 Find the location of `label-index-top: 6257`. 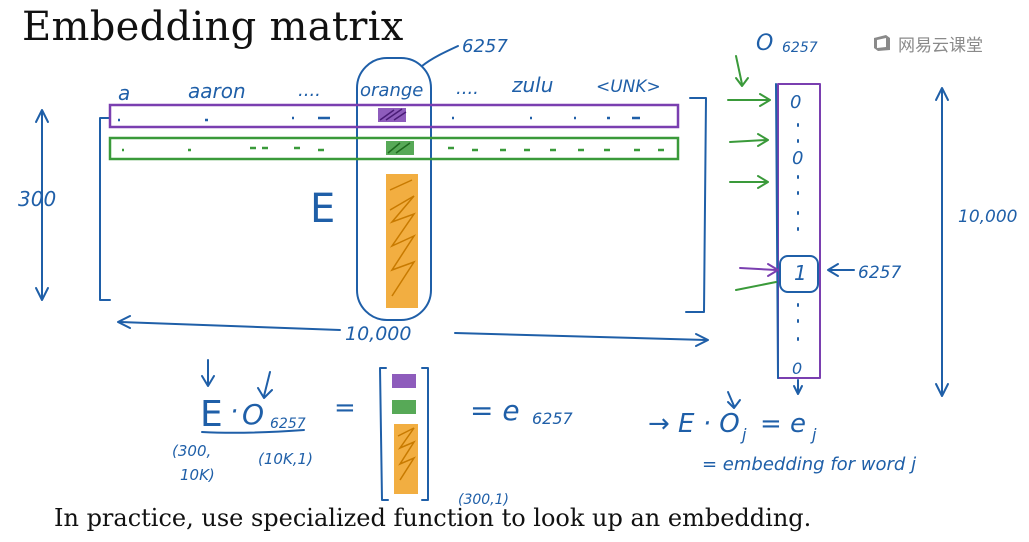

label-index-top: 6257 is located at coordinates (485, 46).